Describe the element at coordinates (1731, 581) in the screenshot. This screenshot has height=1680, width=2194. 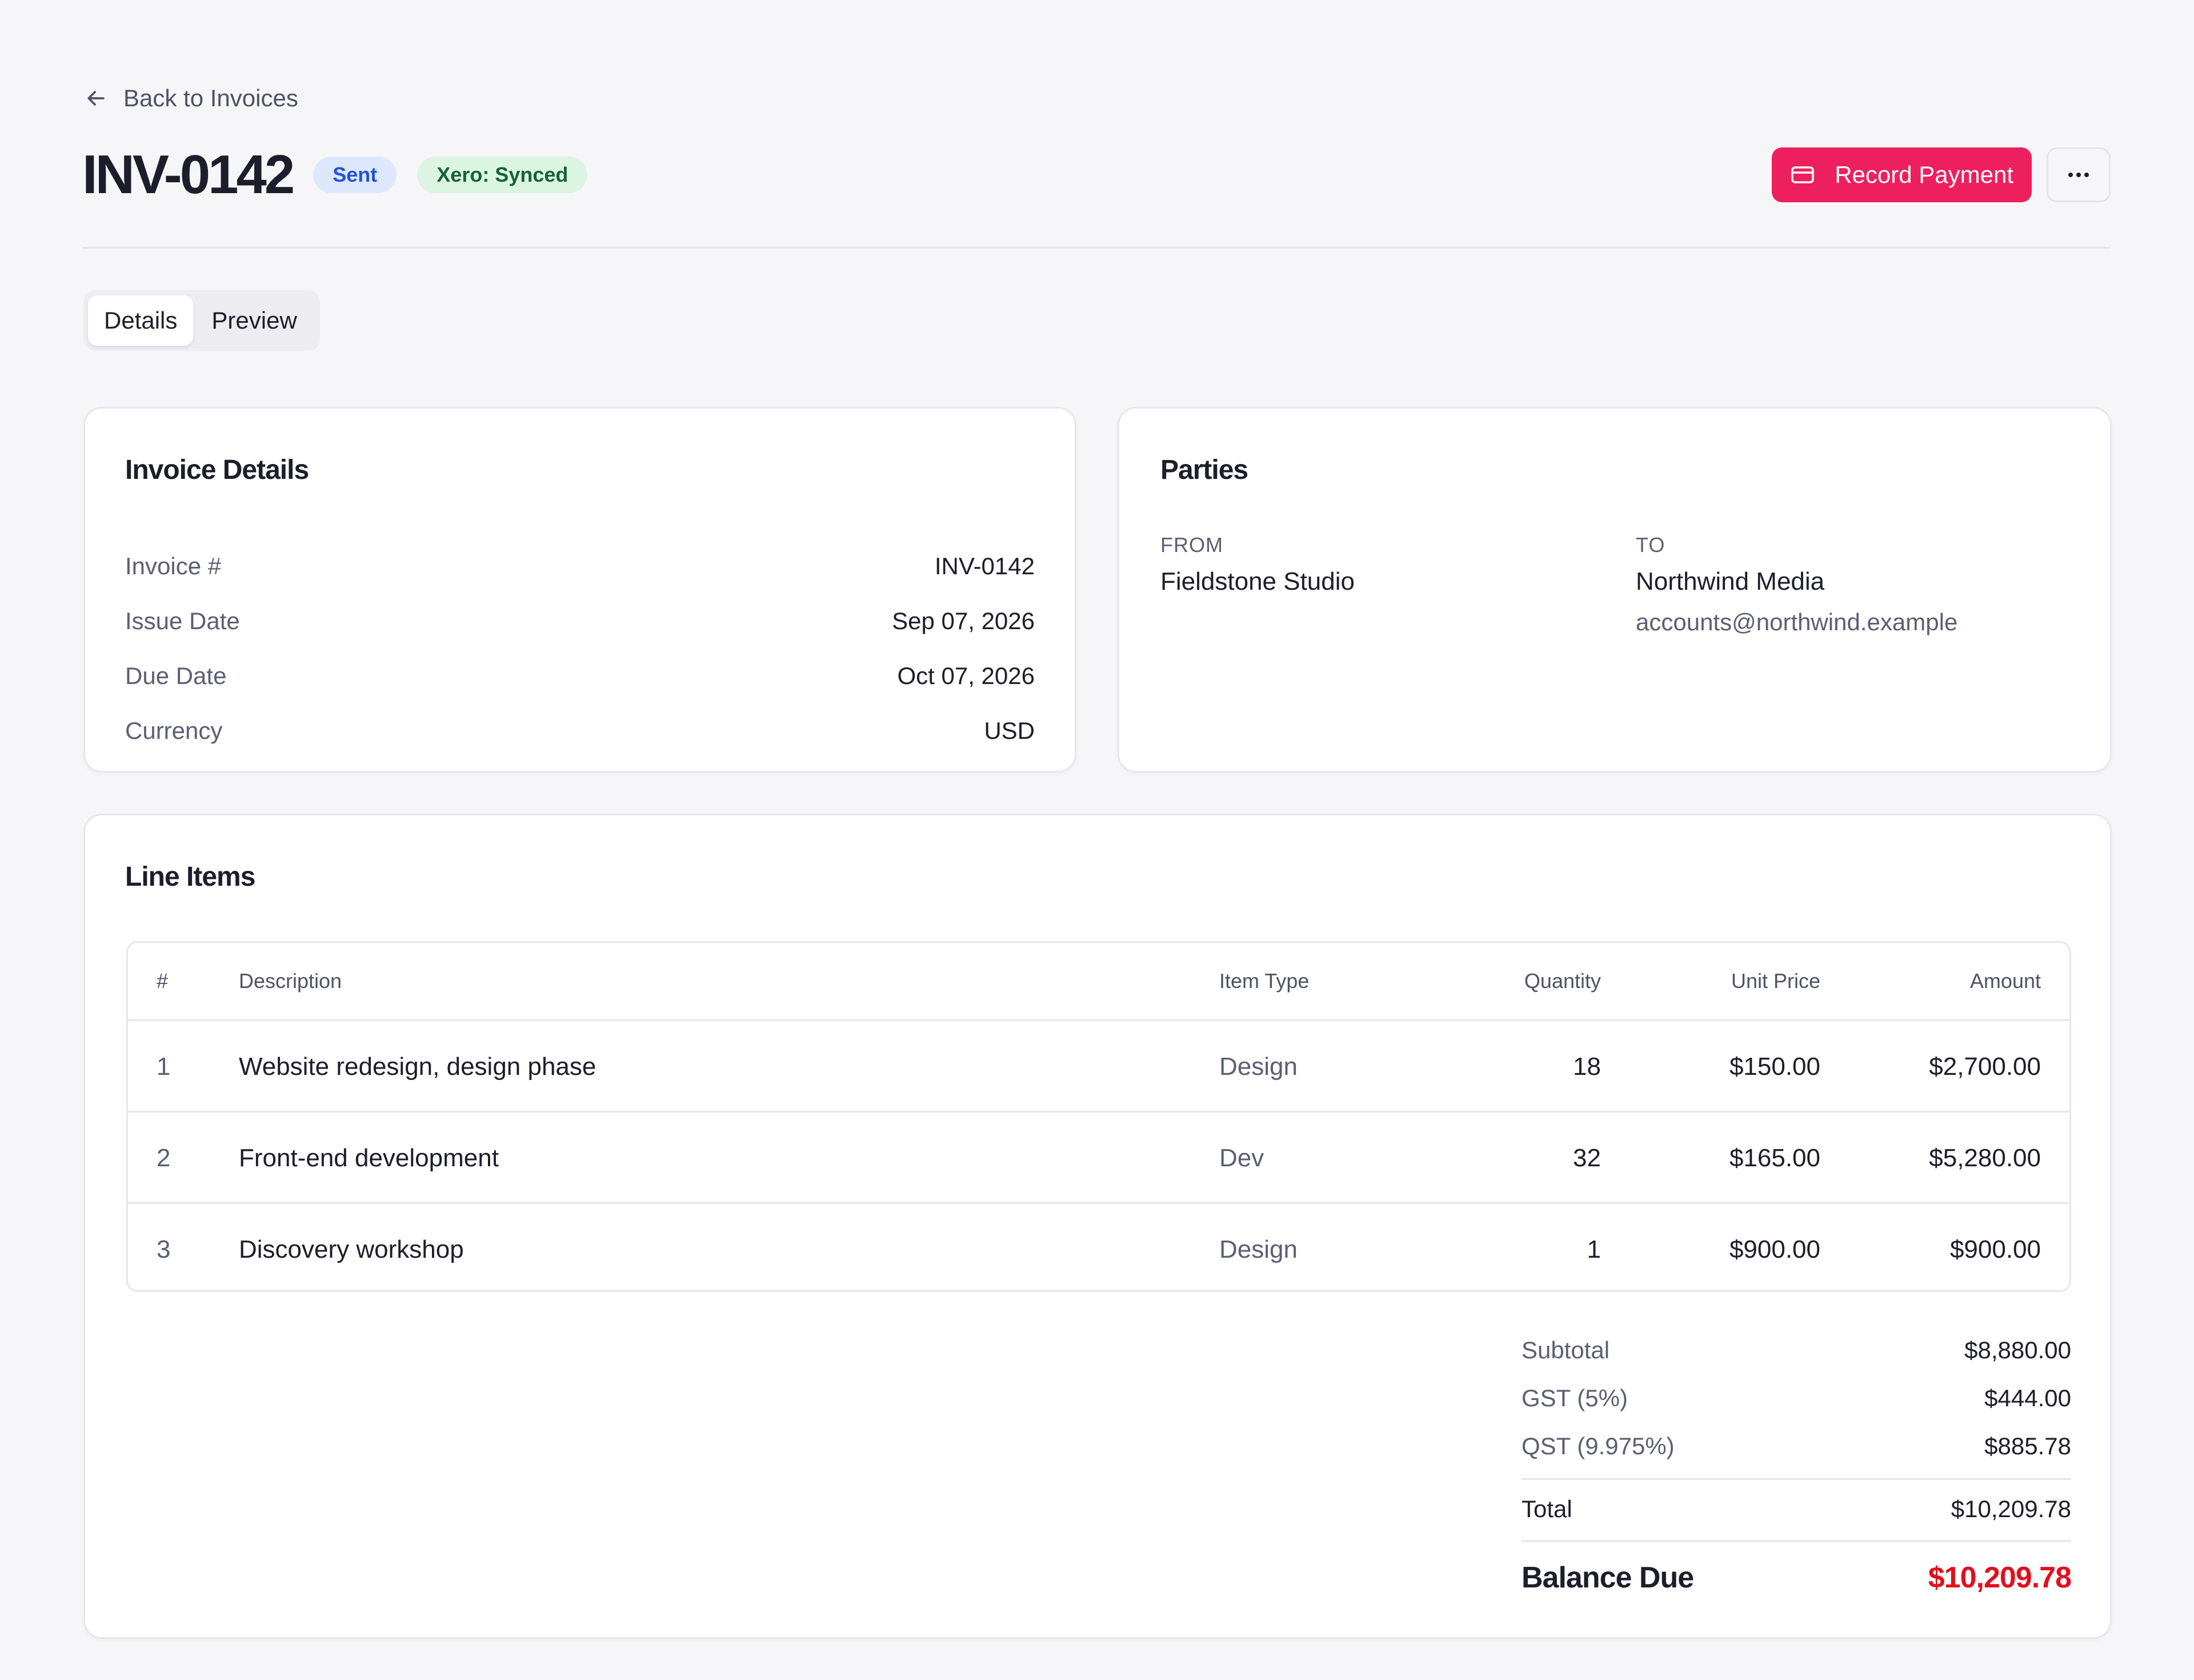
I see `to-name: Northwind Media` at that location.